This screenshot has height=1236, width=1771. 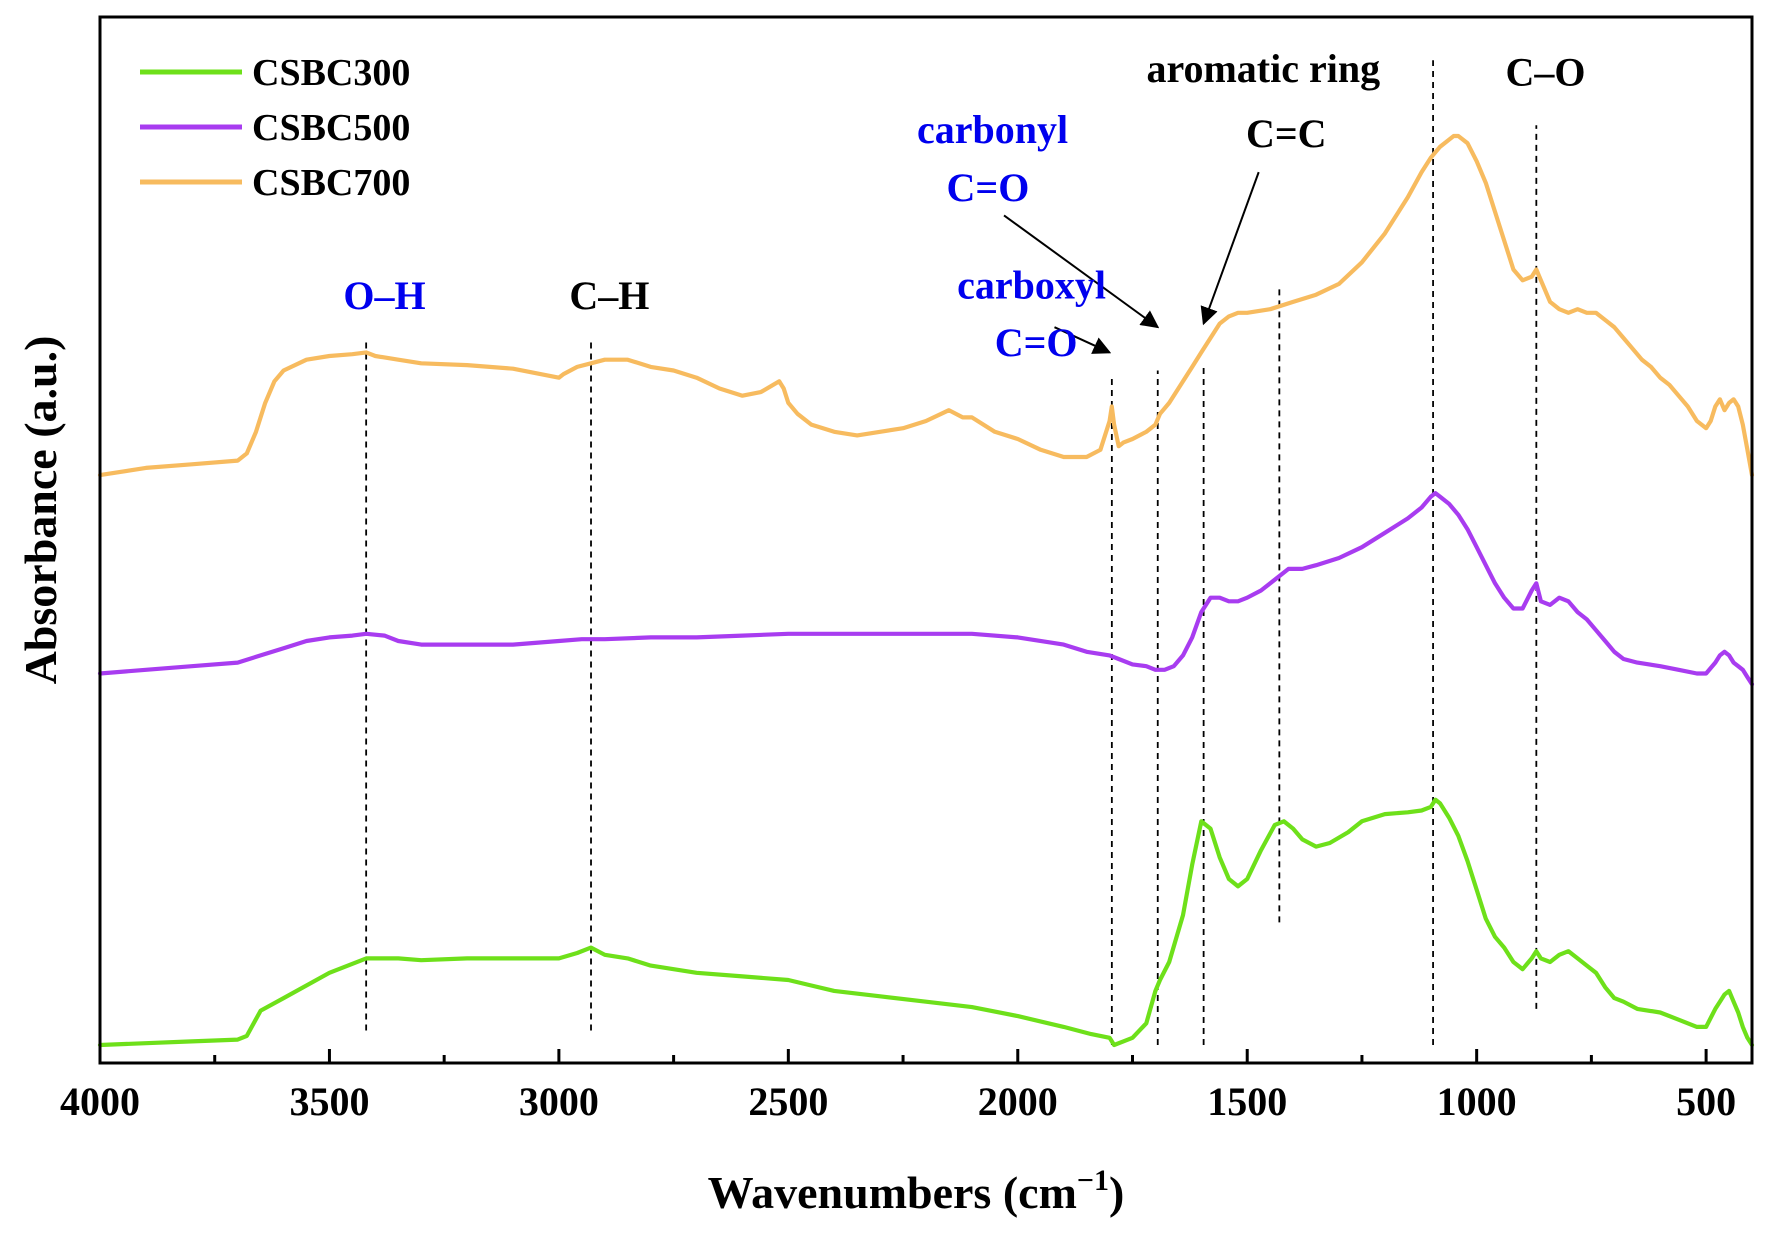 I want to click on annotation-arrows, so click(x=1131, y=262).